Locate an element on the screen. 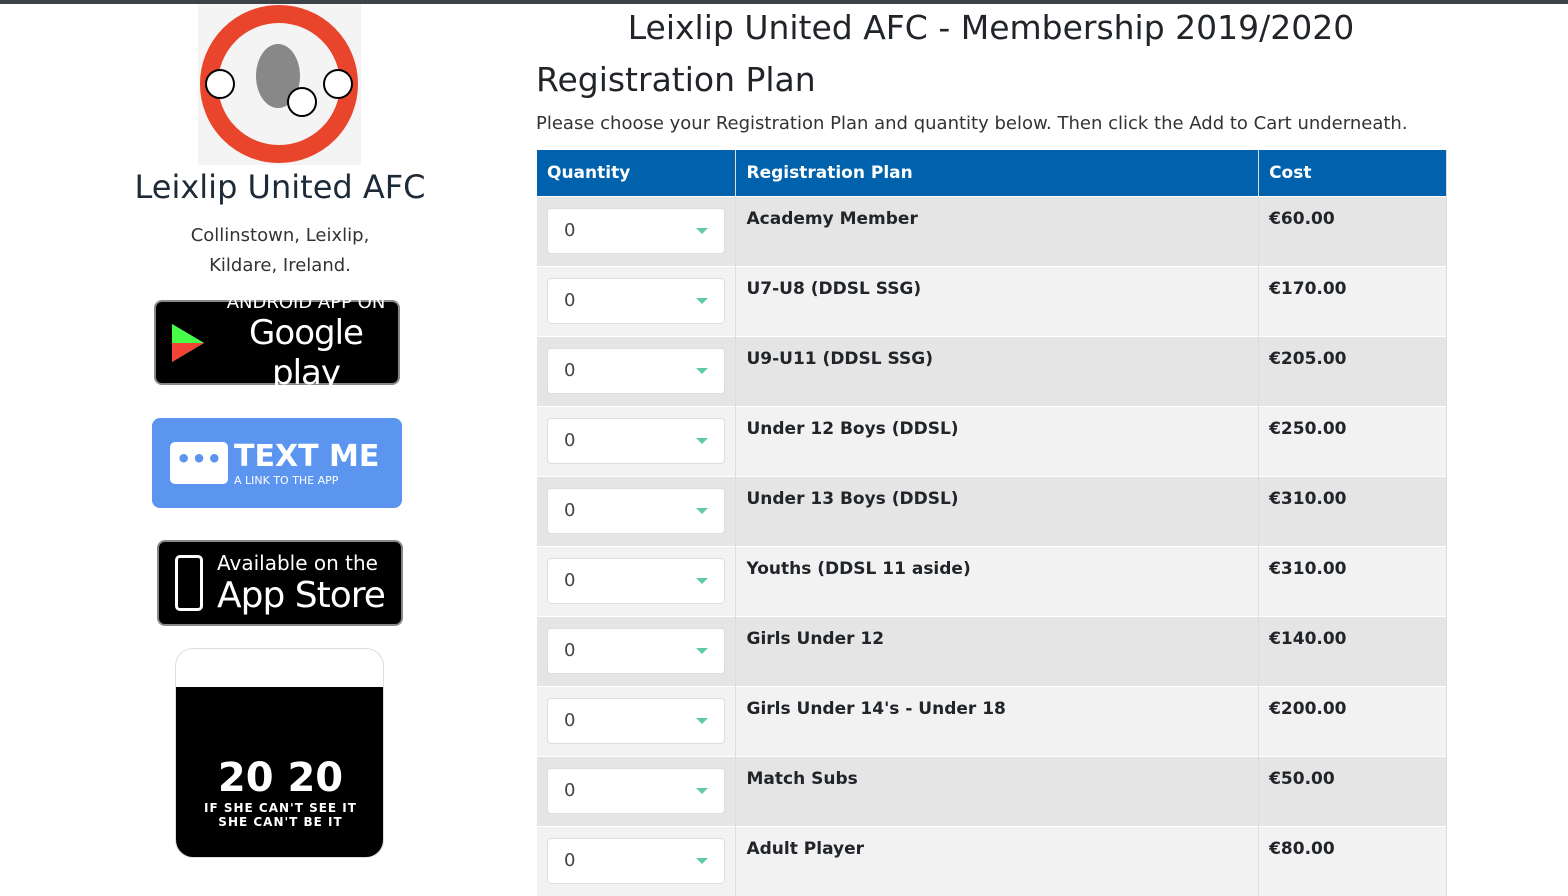 The height and width of the screenshot is (896, 1568). chat-icon: ••• is located at coordinates (199, 463).